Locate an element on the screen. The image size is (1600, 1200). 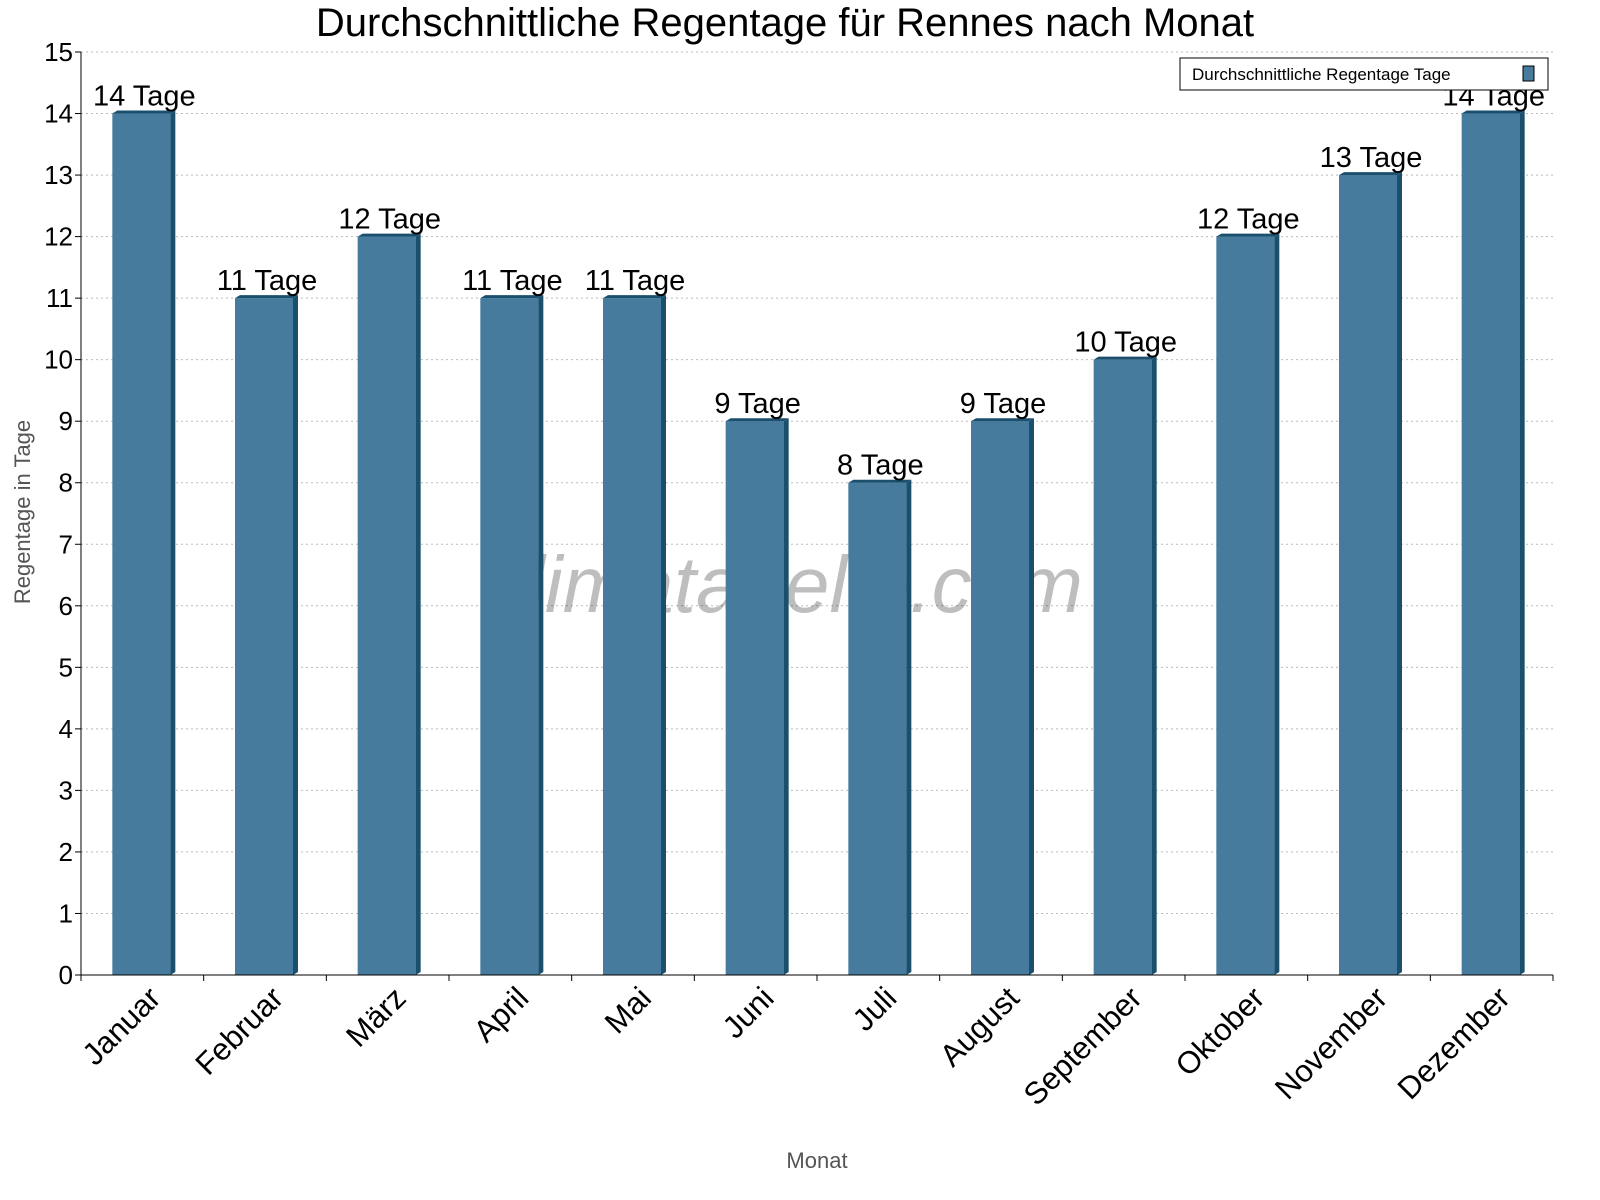
data-label: 8 Tage is located at coordinates (880, 466).